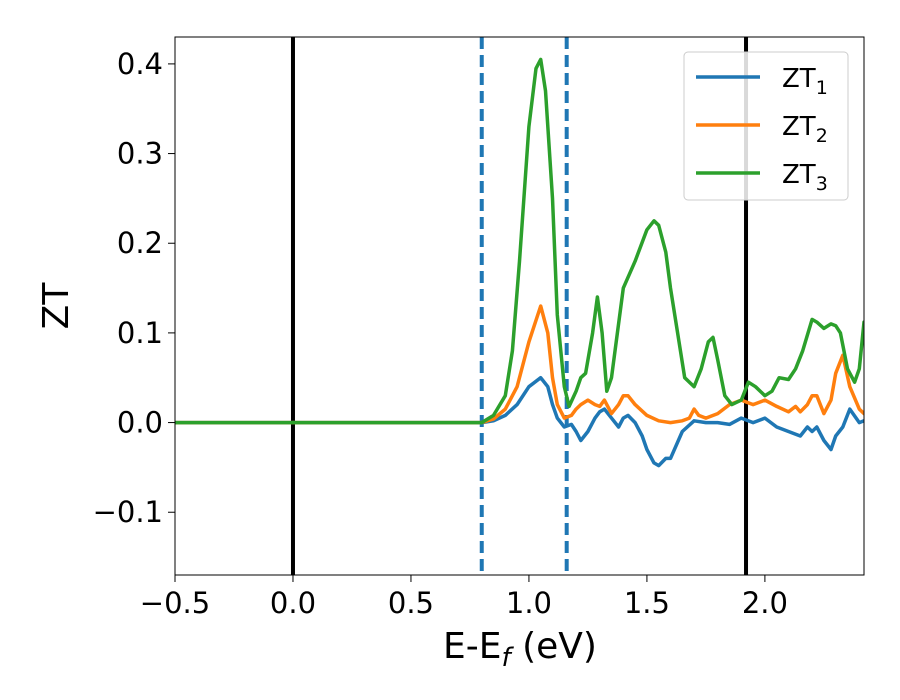 This screenshot has width=900, height=700. I want to click on x-tick-label: 1.5, so click(647, 603).